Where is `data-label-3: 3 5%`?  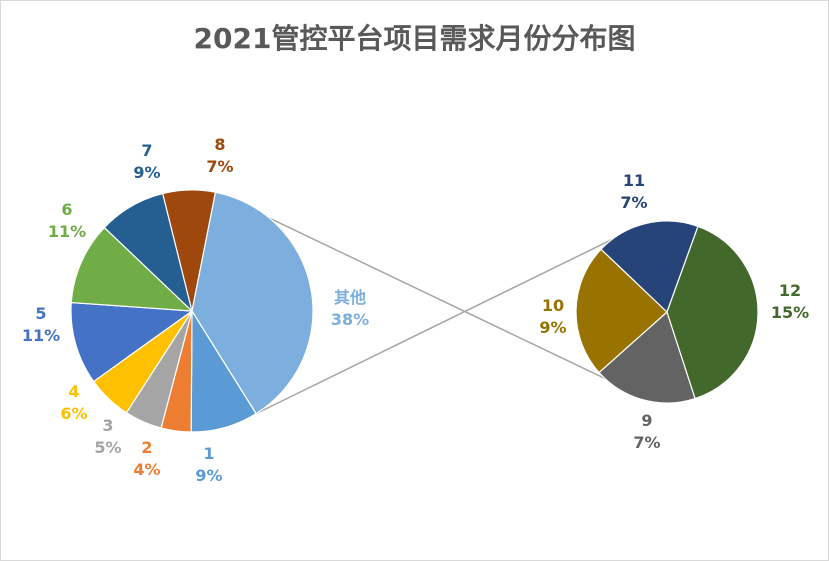
data-label-3: 3 5% is located at coordinates (107, 436).